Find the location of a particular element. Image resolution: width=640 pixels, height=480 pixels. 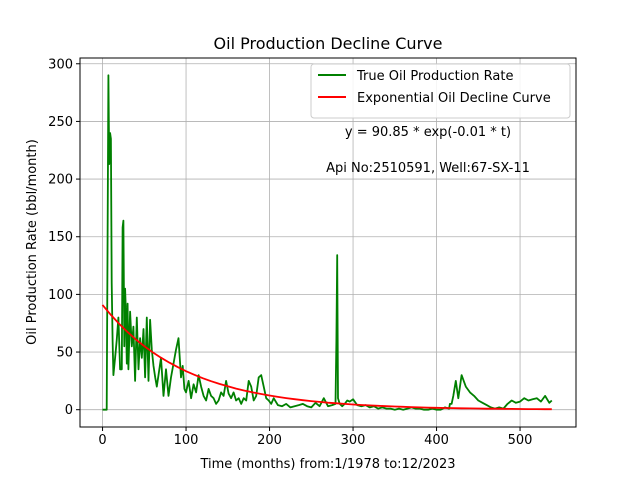

equation-annotation: y = 90.85 * exp(-0.01 * t) is located at coordinates (428, 132).